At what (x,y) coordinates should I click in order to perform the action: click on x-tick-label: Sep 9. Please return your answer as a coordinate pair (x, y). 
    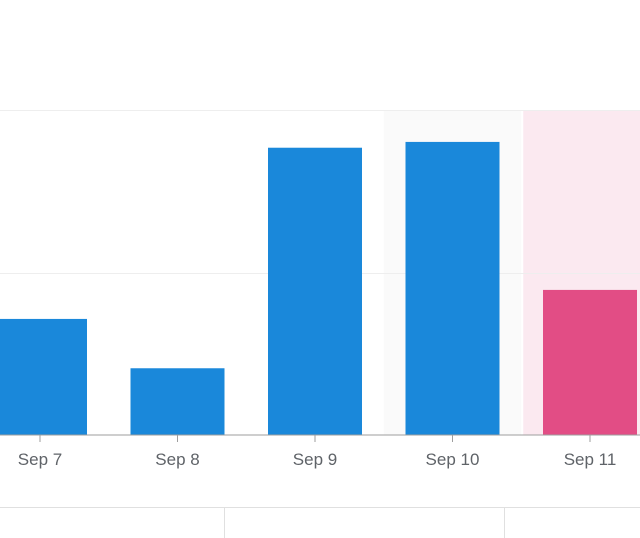
    Looking at the image, I should click on (315, 459).